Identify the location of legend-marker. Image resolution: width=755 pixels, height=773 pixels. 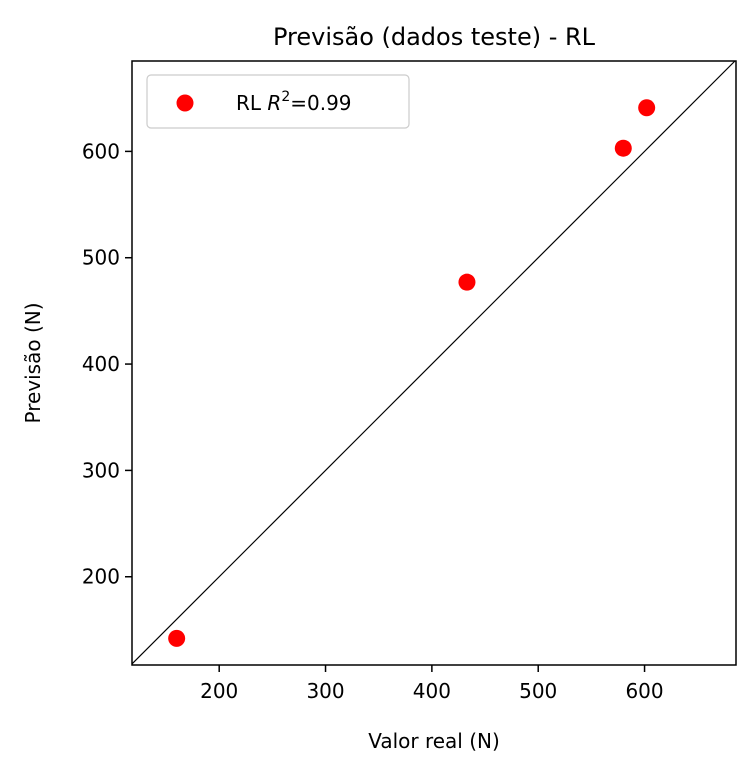
(185, 103).